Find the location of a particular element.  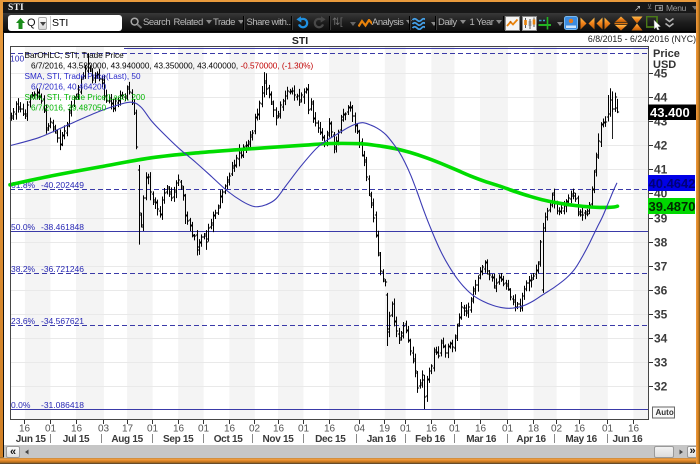

svg-text: 17 is located at coordinates (128, 429).